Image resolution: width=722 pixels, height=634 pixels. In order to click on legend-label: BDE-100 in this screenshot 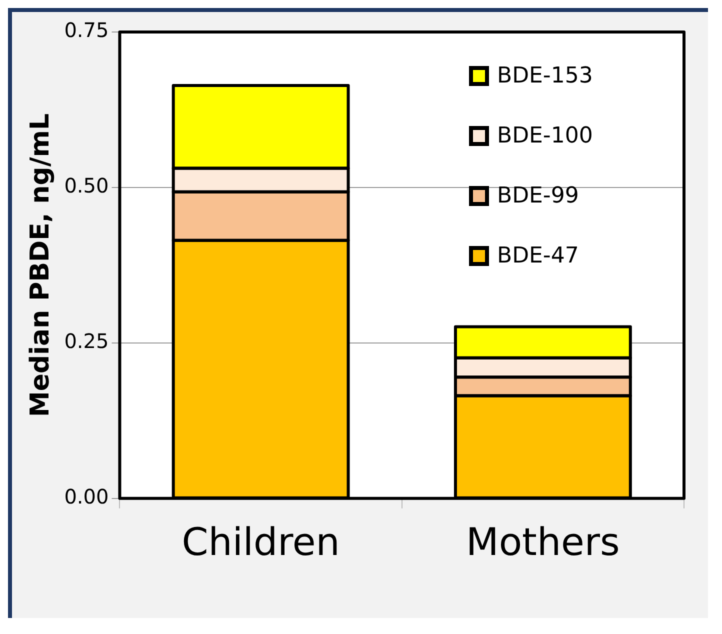, I will do `click(545, 136)`.